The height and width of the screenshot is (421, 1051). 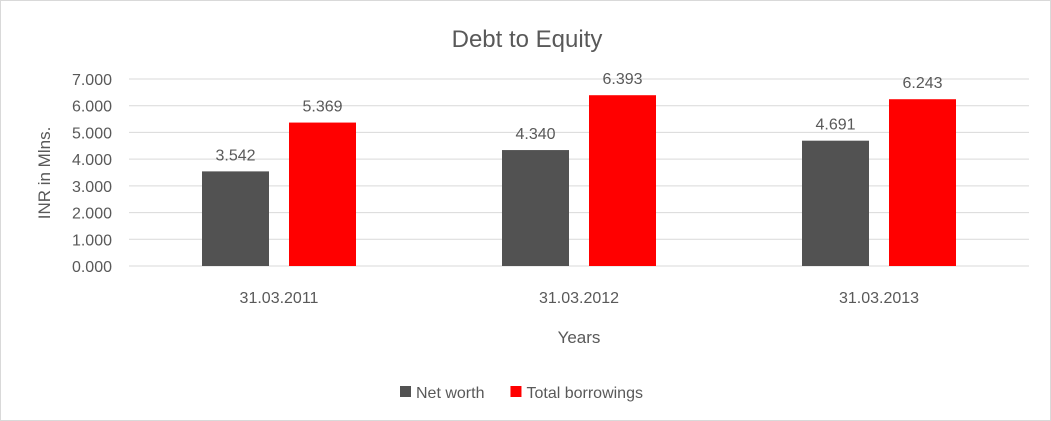 I want to click on y-tick-label: 7.000, so click(x=92, y=80).